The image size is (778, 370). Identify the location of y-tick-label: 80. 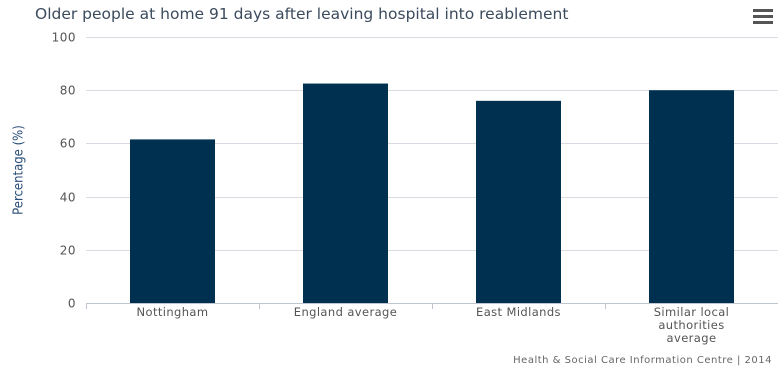
(68, 91).